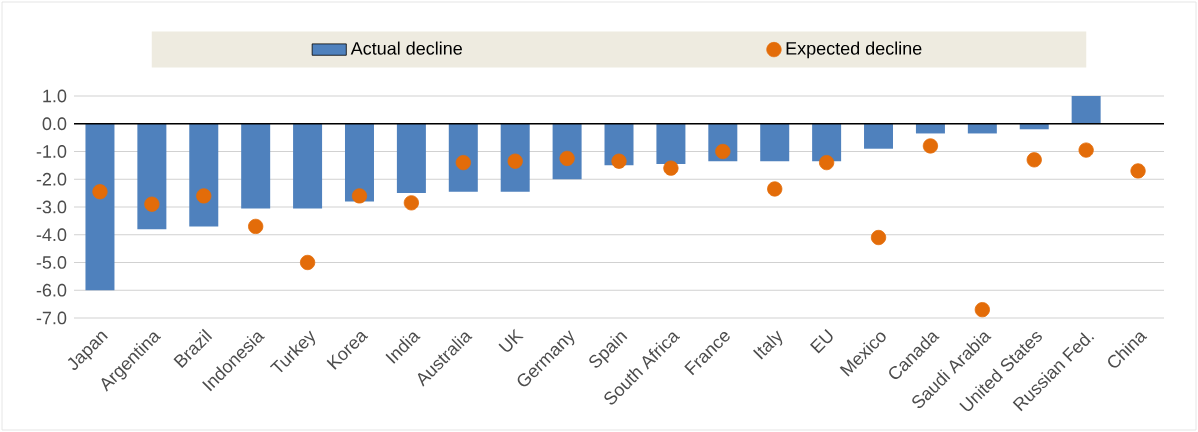 The height and width of the screenshot is (432, 1198). What do you see at coordinates (854, 50) in the screenshot?
I see `legend-label: Expected decline` at bounding box center [854, 50].